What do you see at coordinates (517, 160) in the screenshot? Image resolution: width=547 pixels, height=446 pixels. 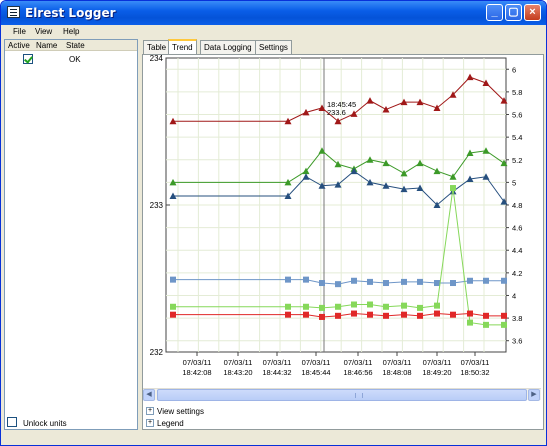 I see `right-axis-label: 5.2` at bounding box center [517, 160].